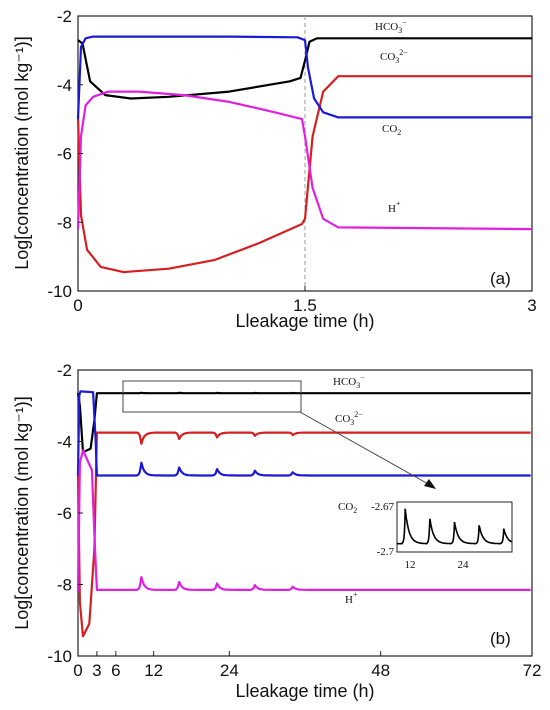 This screenshot has height=710, width=550. What do you see at coordinates (351, 598) in the screenshot?
I see `label-h-b: H+` at bounding box center [351, 598].